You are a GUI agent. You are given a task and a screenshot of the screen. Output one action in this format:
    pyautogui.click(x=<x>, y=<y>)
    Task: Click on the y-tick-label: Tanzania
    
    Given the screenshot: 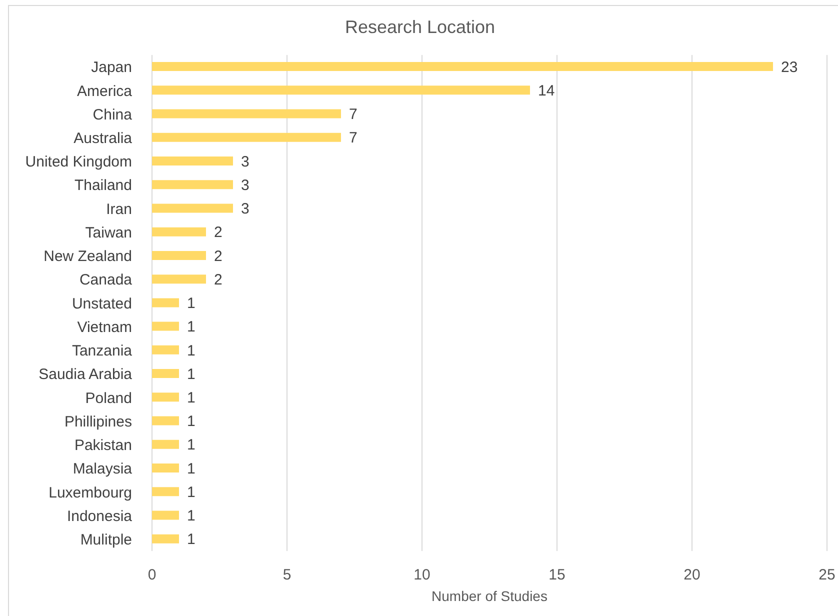 What is the action you would take?
    pyautogui.click(x=102, y=351)
    